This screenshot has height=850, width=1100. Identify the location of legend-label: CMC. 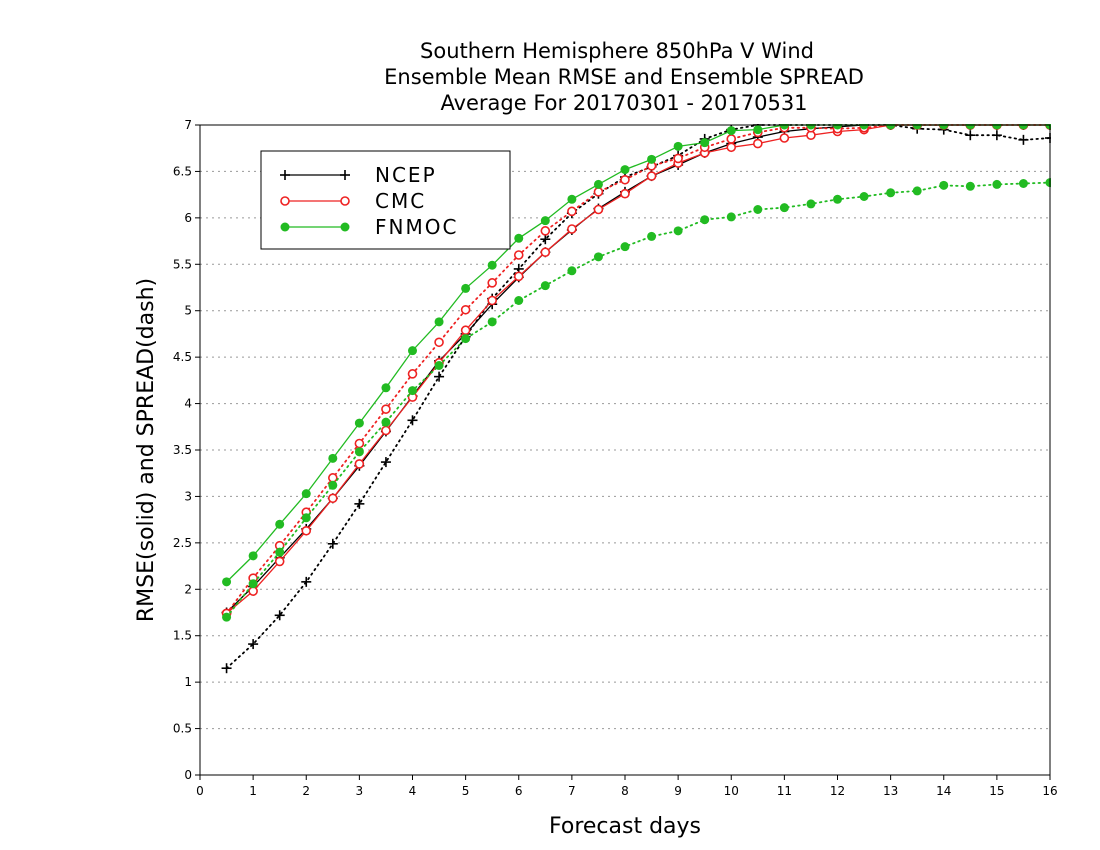
(400, 201).